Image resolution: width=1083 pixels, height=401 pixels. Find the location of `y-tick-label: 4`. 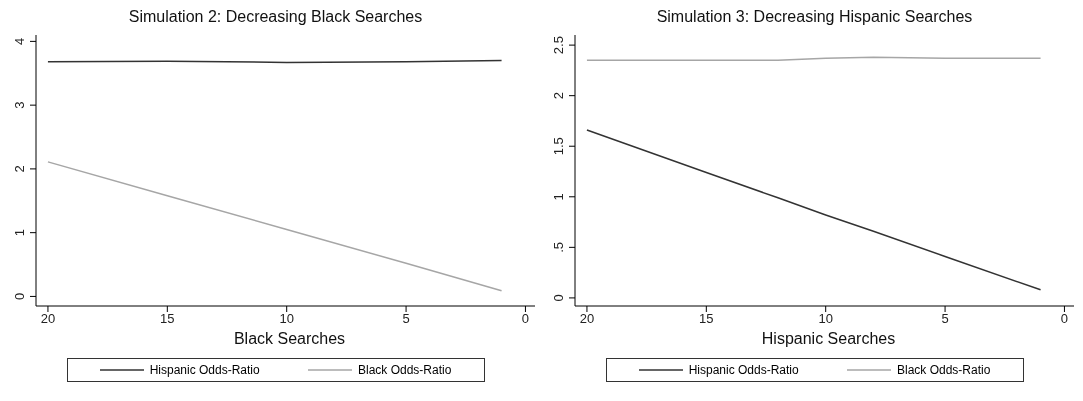

y-tick-label: 4 is located at coordinates (19, 41).